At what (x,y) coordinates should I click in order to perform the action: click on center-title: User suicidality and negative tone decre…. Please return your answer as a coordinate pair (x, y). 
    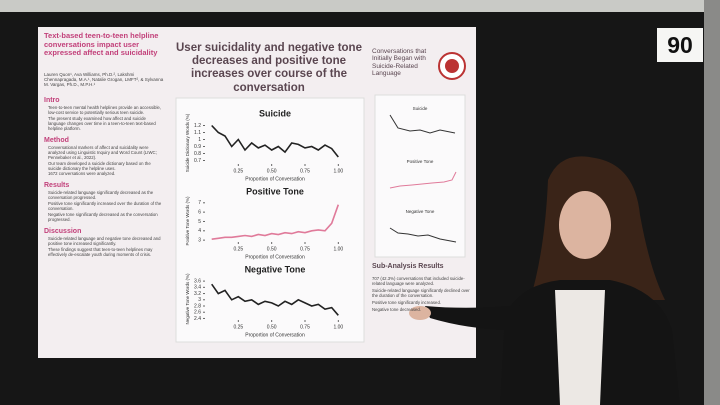
    Looking at the image, I should click on (269, 68).